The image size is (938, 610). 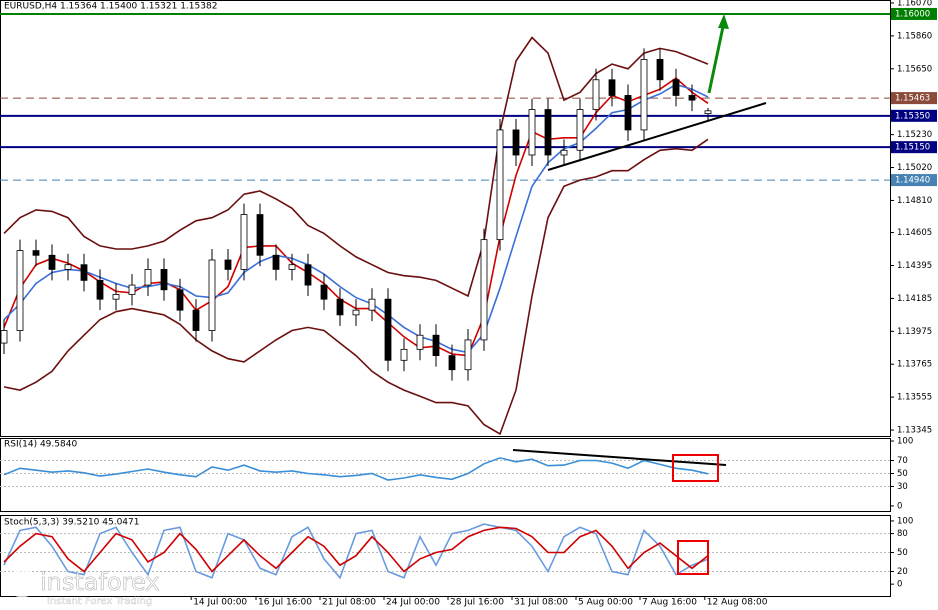 What do you see at coordinates (914, 365) in the screenshot?
I see `y-tick-label: 1.13765` at bounding box center [914, 365].